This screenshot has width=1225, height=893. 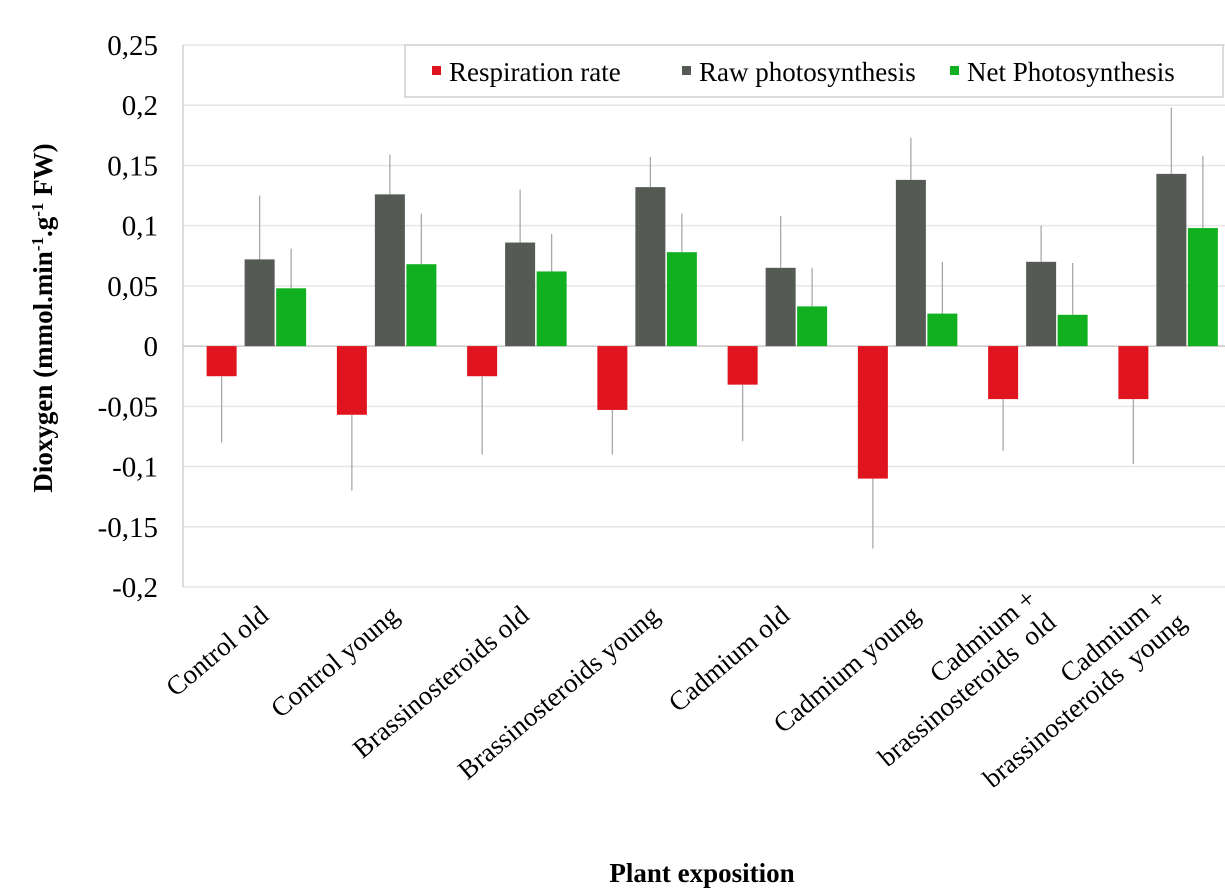 I want to click on x-tick-label: Cadmium old, so click(x=729, y=658).